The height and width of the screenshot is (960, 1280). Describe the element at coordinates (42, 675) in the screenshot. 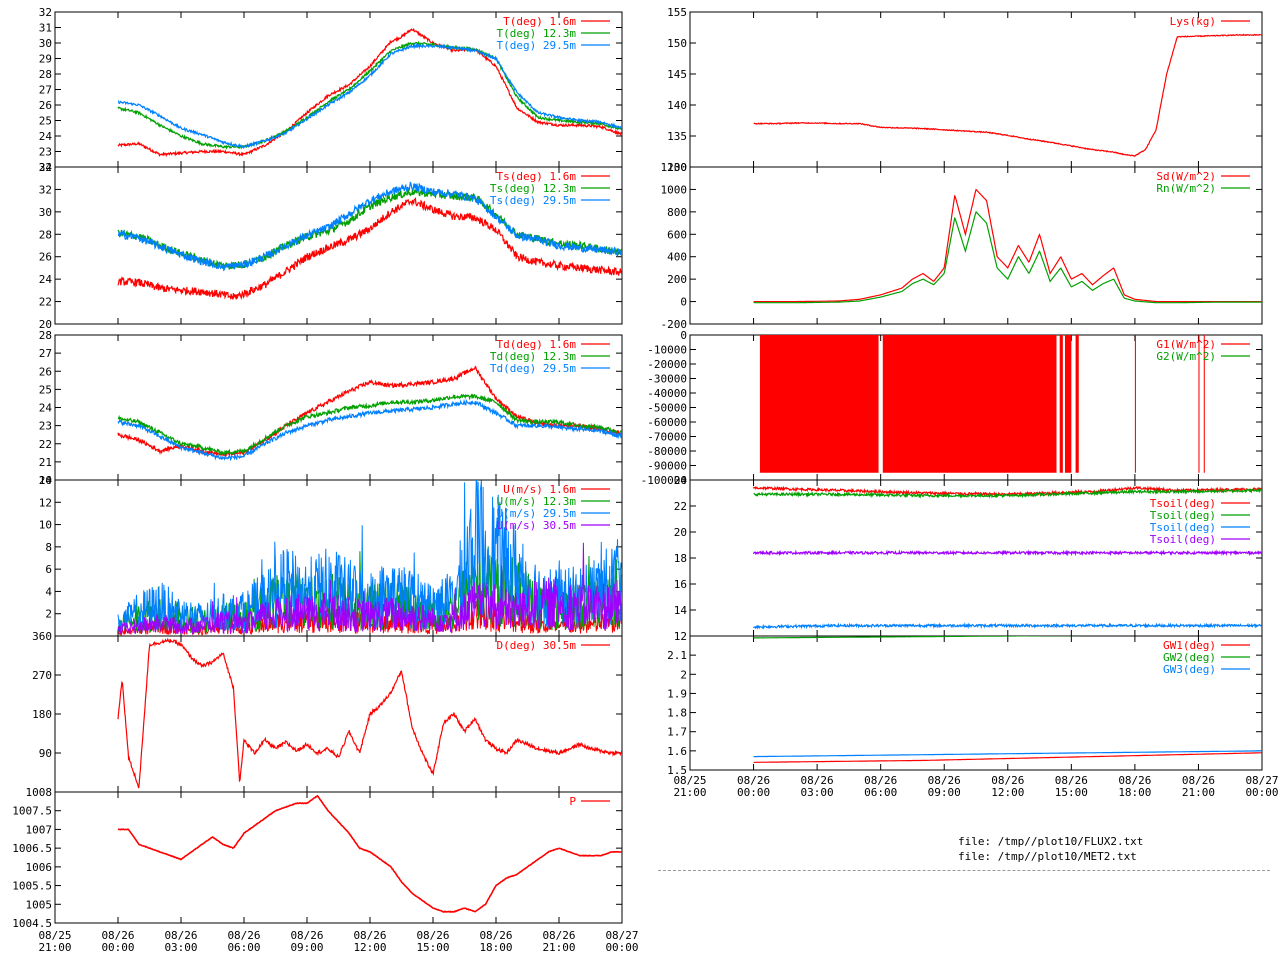

I see `y-tick-label: 270` at that location.